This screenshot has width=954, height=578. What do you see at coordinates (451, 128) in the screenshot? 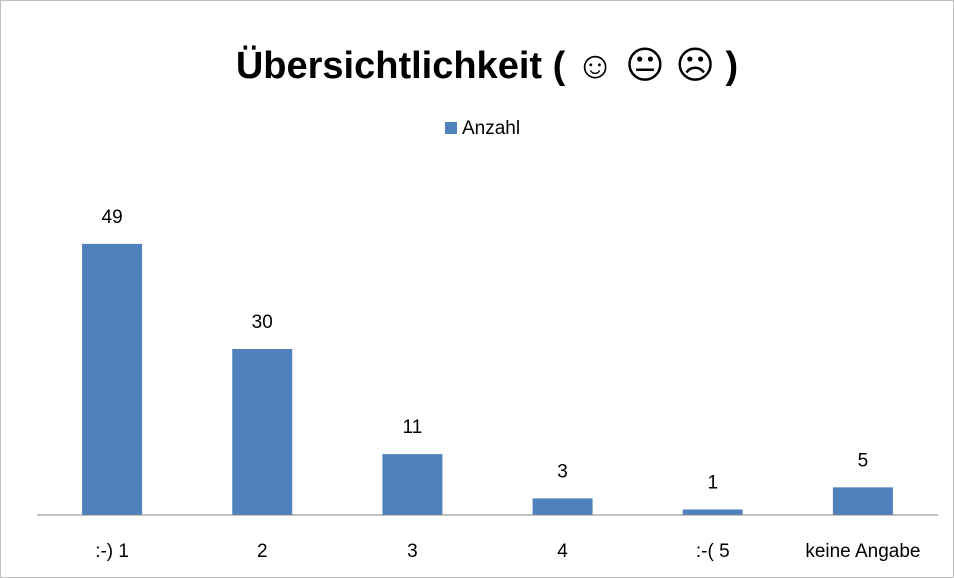
I see `legend-swatch` at bounding box center [451, 128].